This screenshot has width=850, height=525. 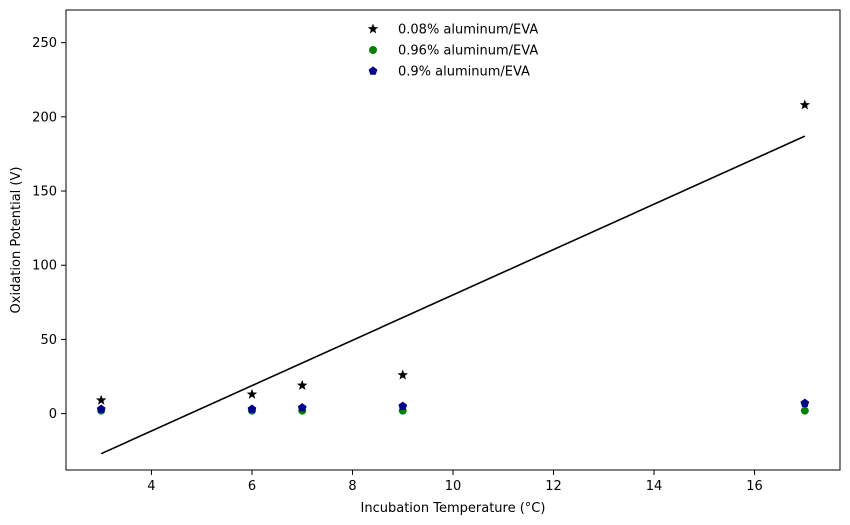 What do you see at coordinates (53, 414) in the screenshot?
I see `y-tick-label: 0` at bounding box center [53, 414].